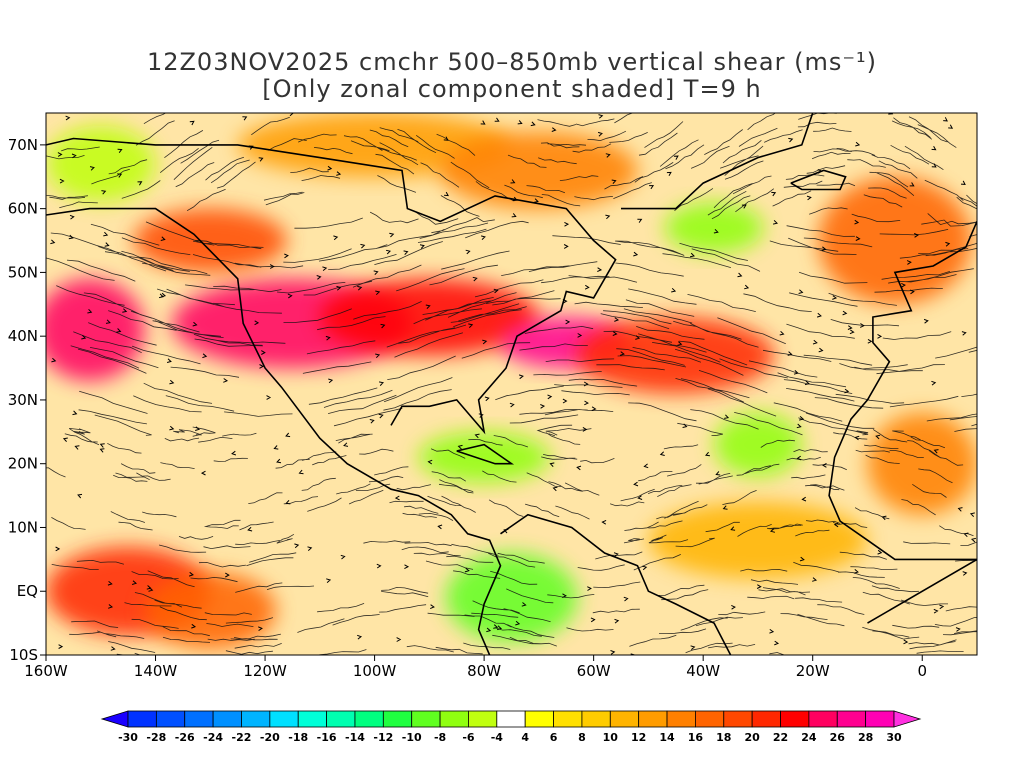  I want to click on colorbar-label: 4, so click(525, 737).